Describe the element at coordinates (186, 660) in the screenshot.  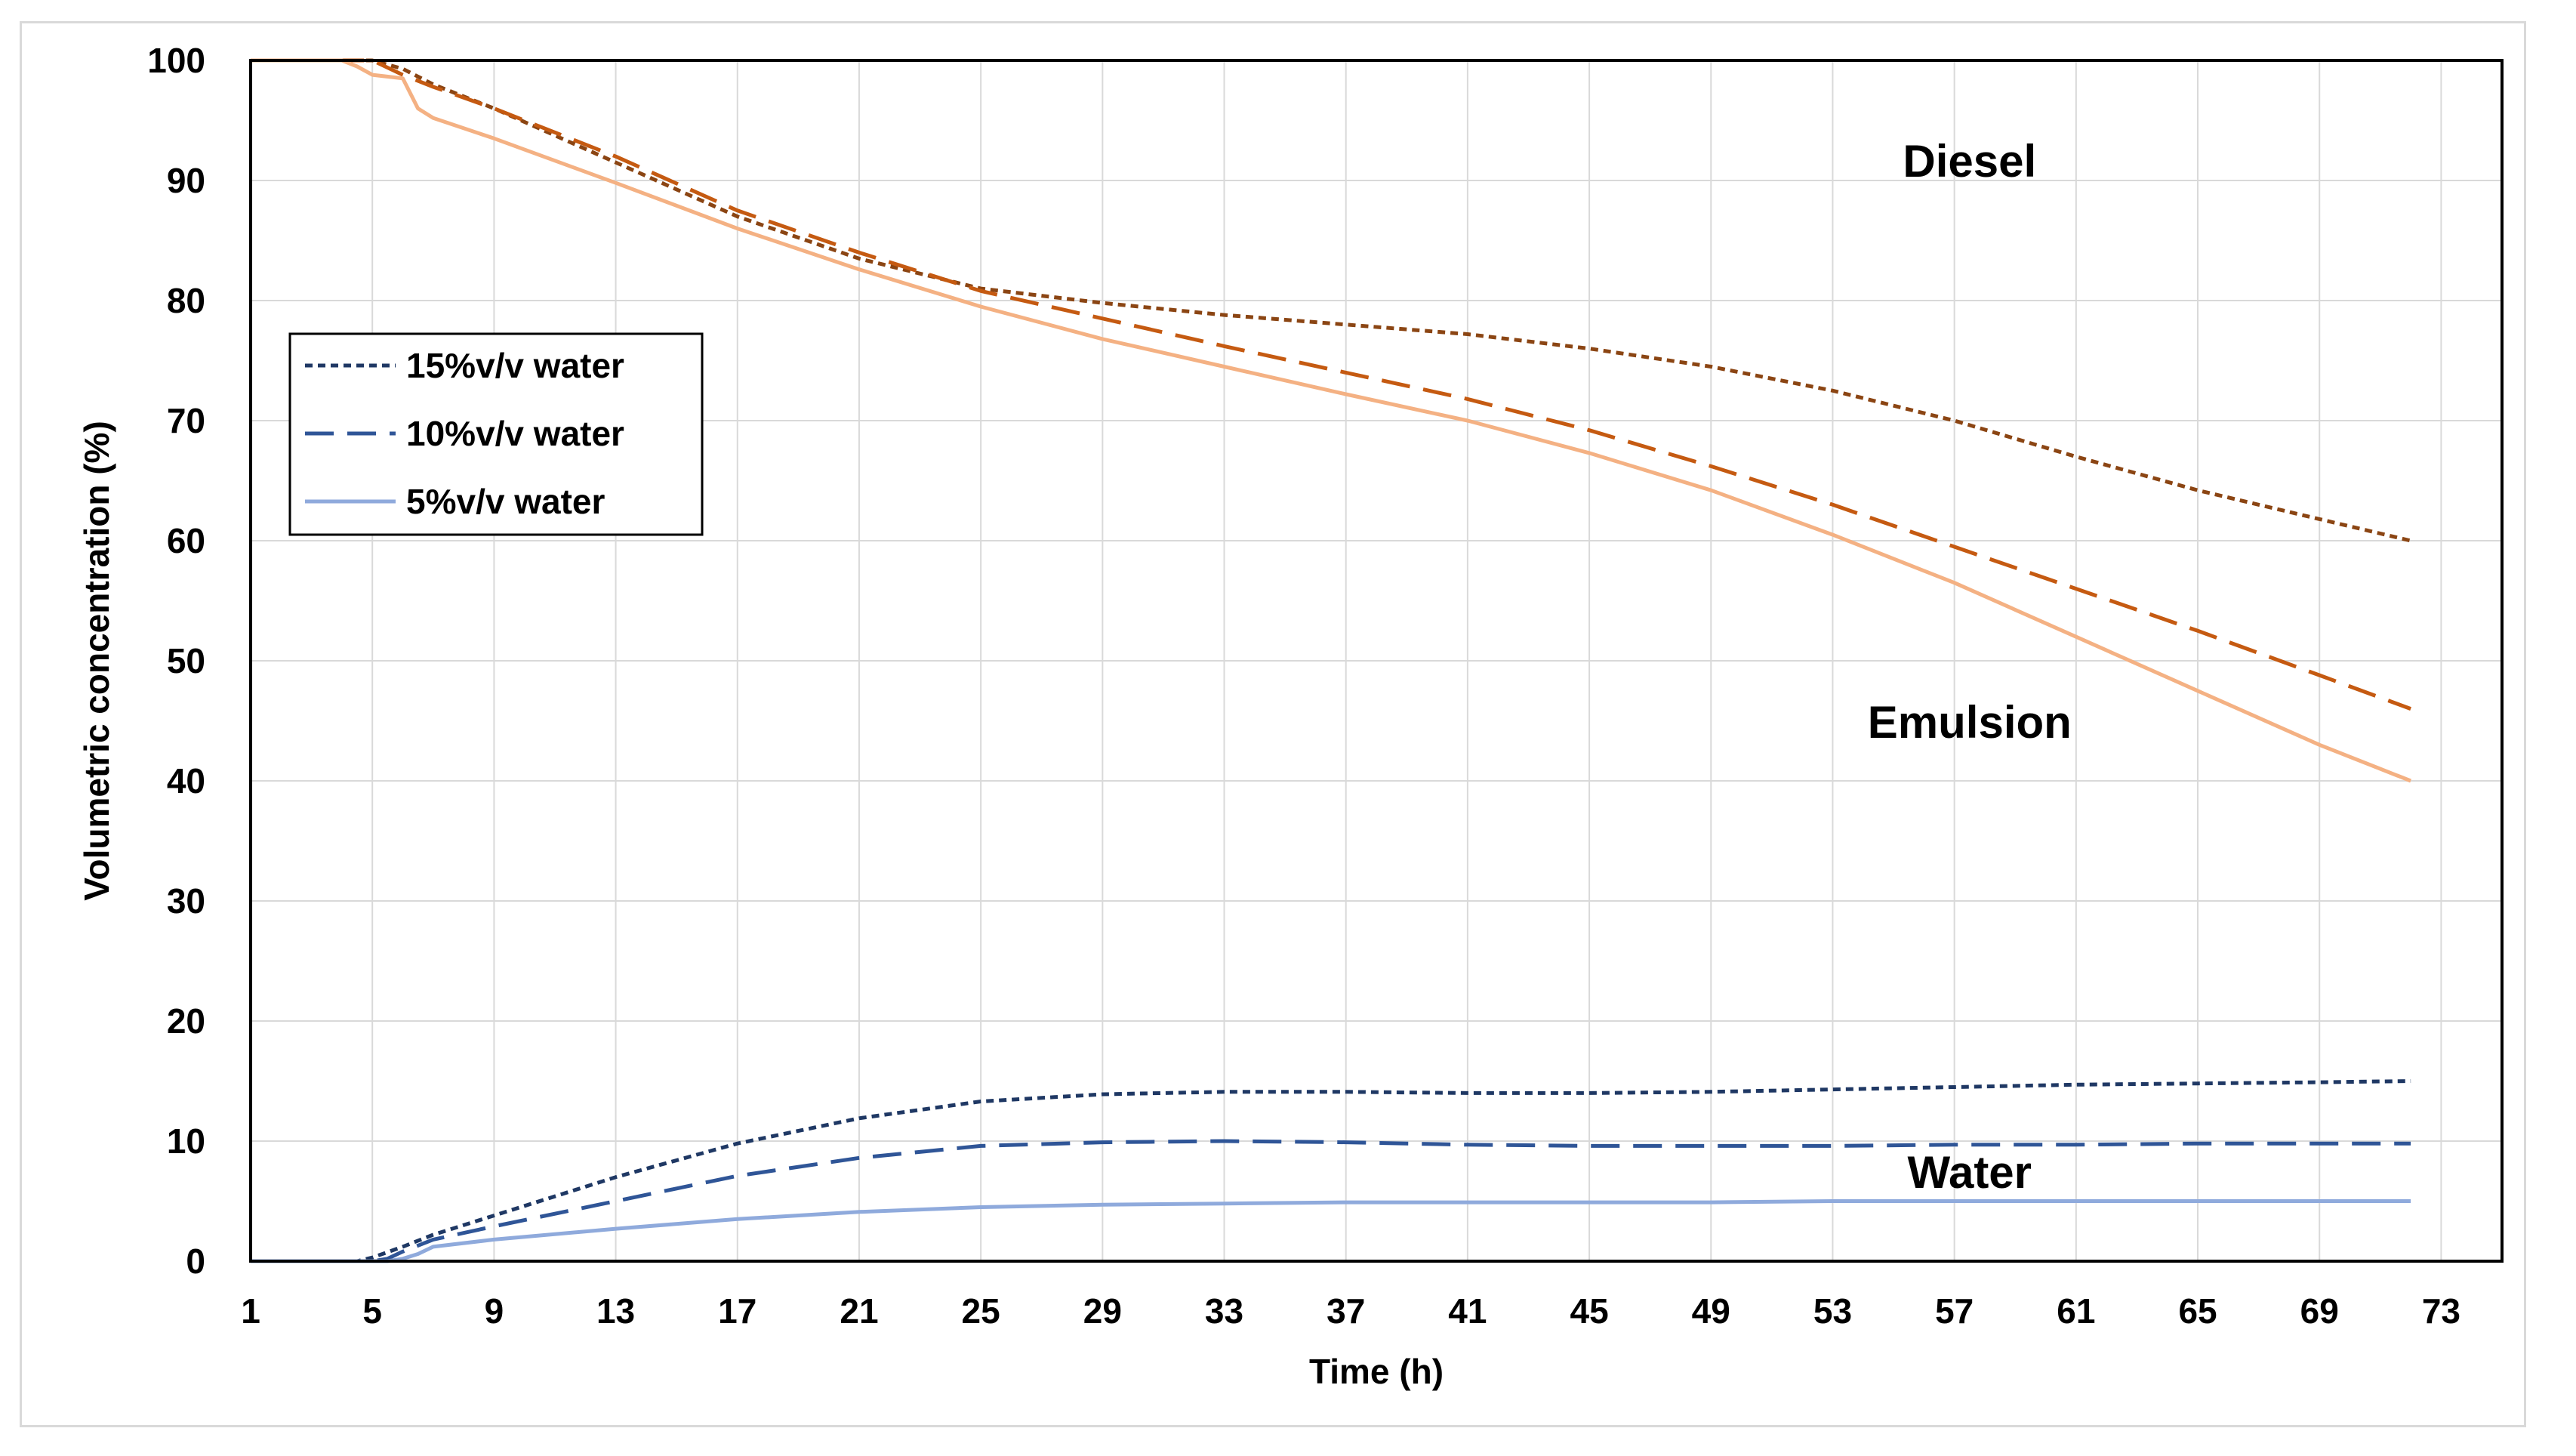
I see `y-tick-label: 50` at that location.